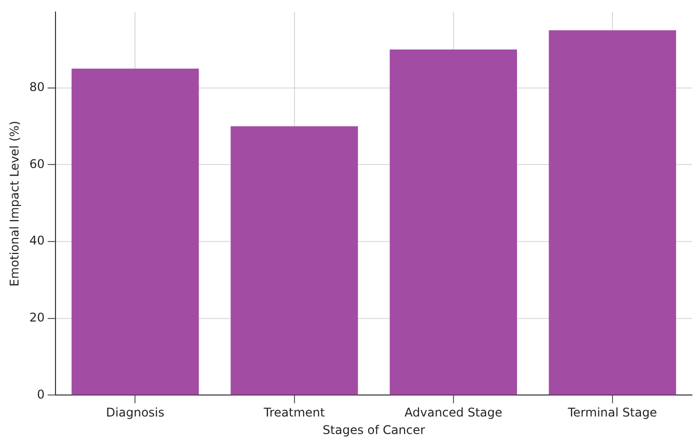  Describe the element at coordinates (294, 413) in the screenshot. I see `x-tick-label: Treatment` at that location.